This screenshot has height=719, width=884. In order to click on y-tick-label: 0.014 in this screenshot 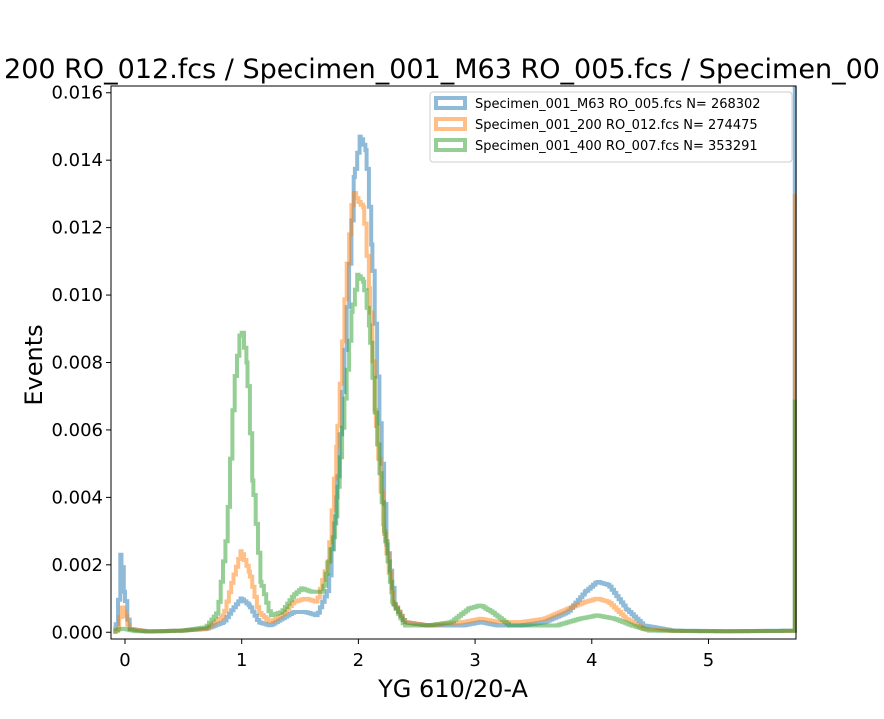, I will do `click(77, 160)`.